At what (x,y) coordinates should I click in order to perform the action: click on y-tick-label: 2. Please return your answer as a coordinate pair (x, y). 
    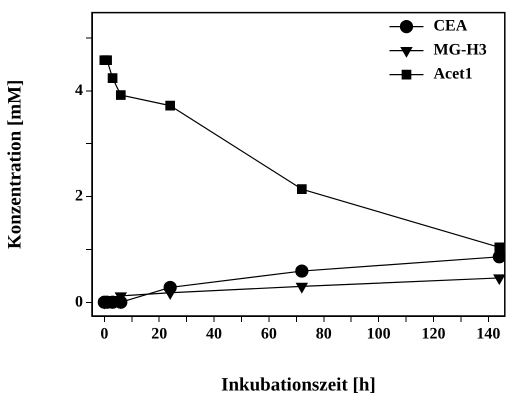
    Looking at the image, I should click on (79, 196).